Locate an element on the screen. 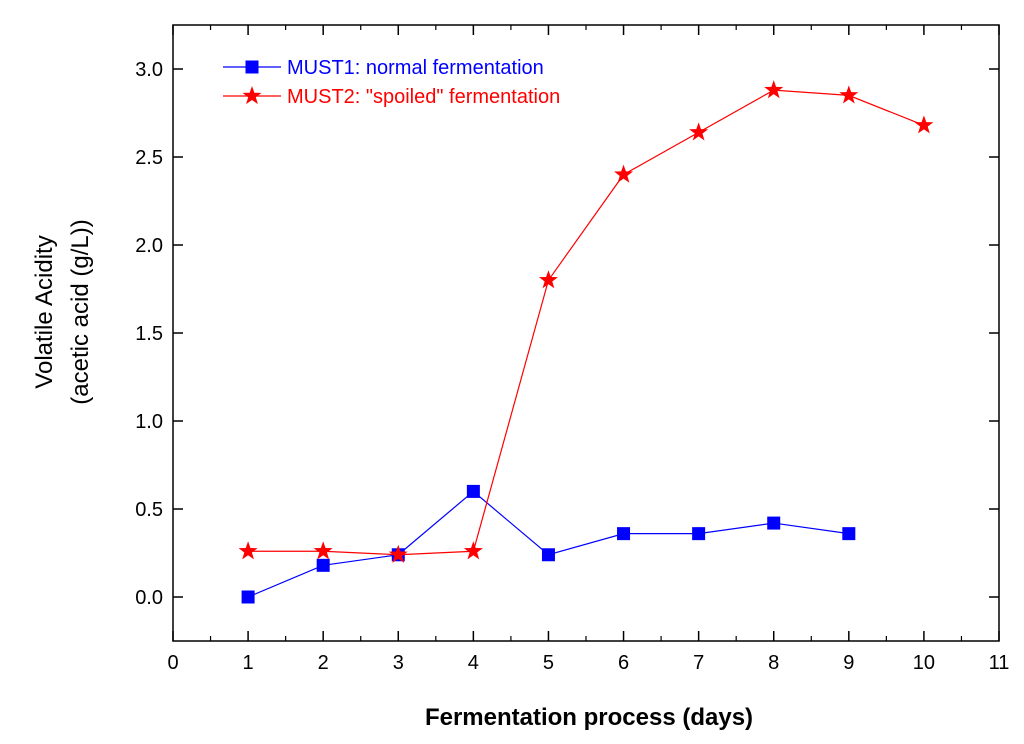 The width and height of the screenshot is (1024, 744). x-axis-title: Fermentation process (days) is located at coordinates (589, 717).